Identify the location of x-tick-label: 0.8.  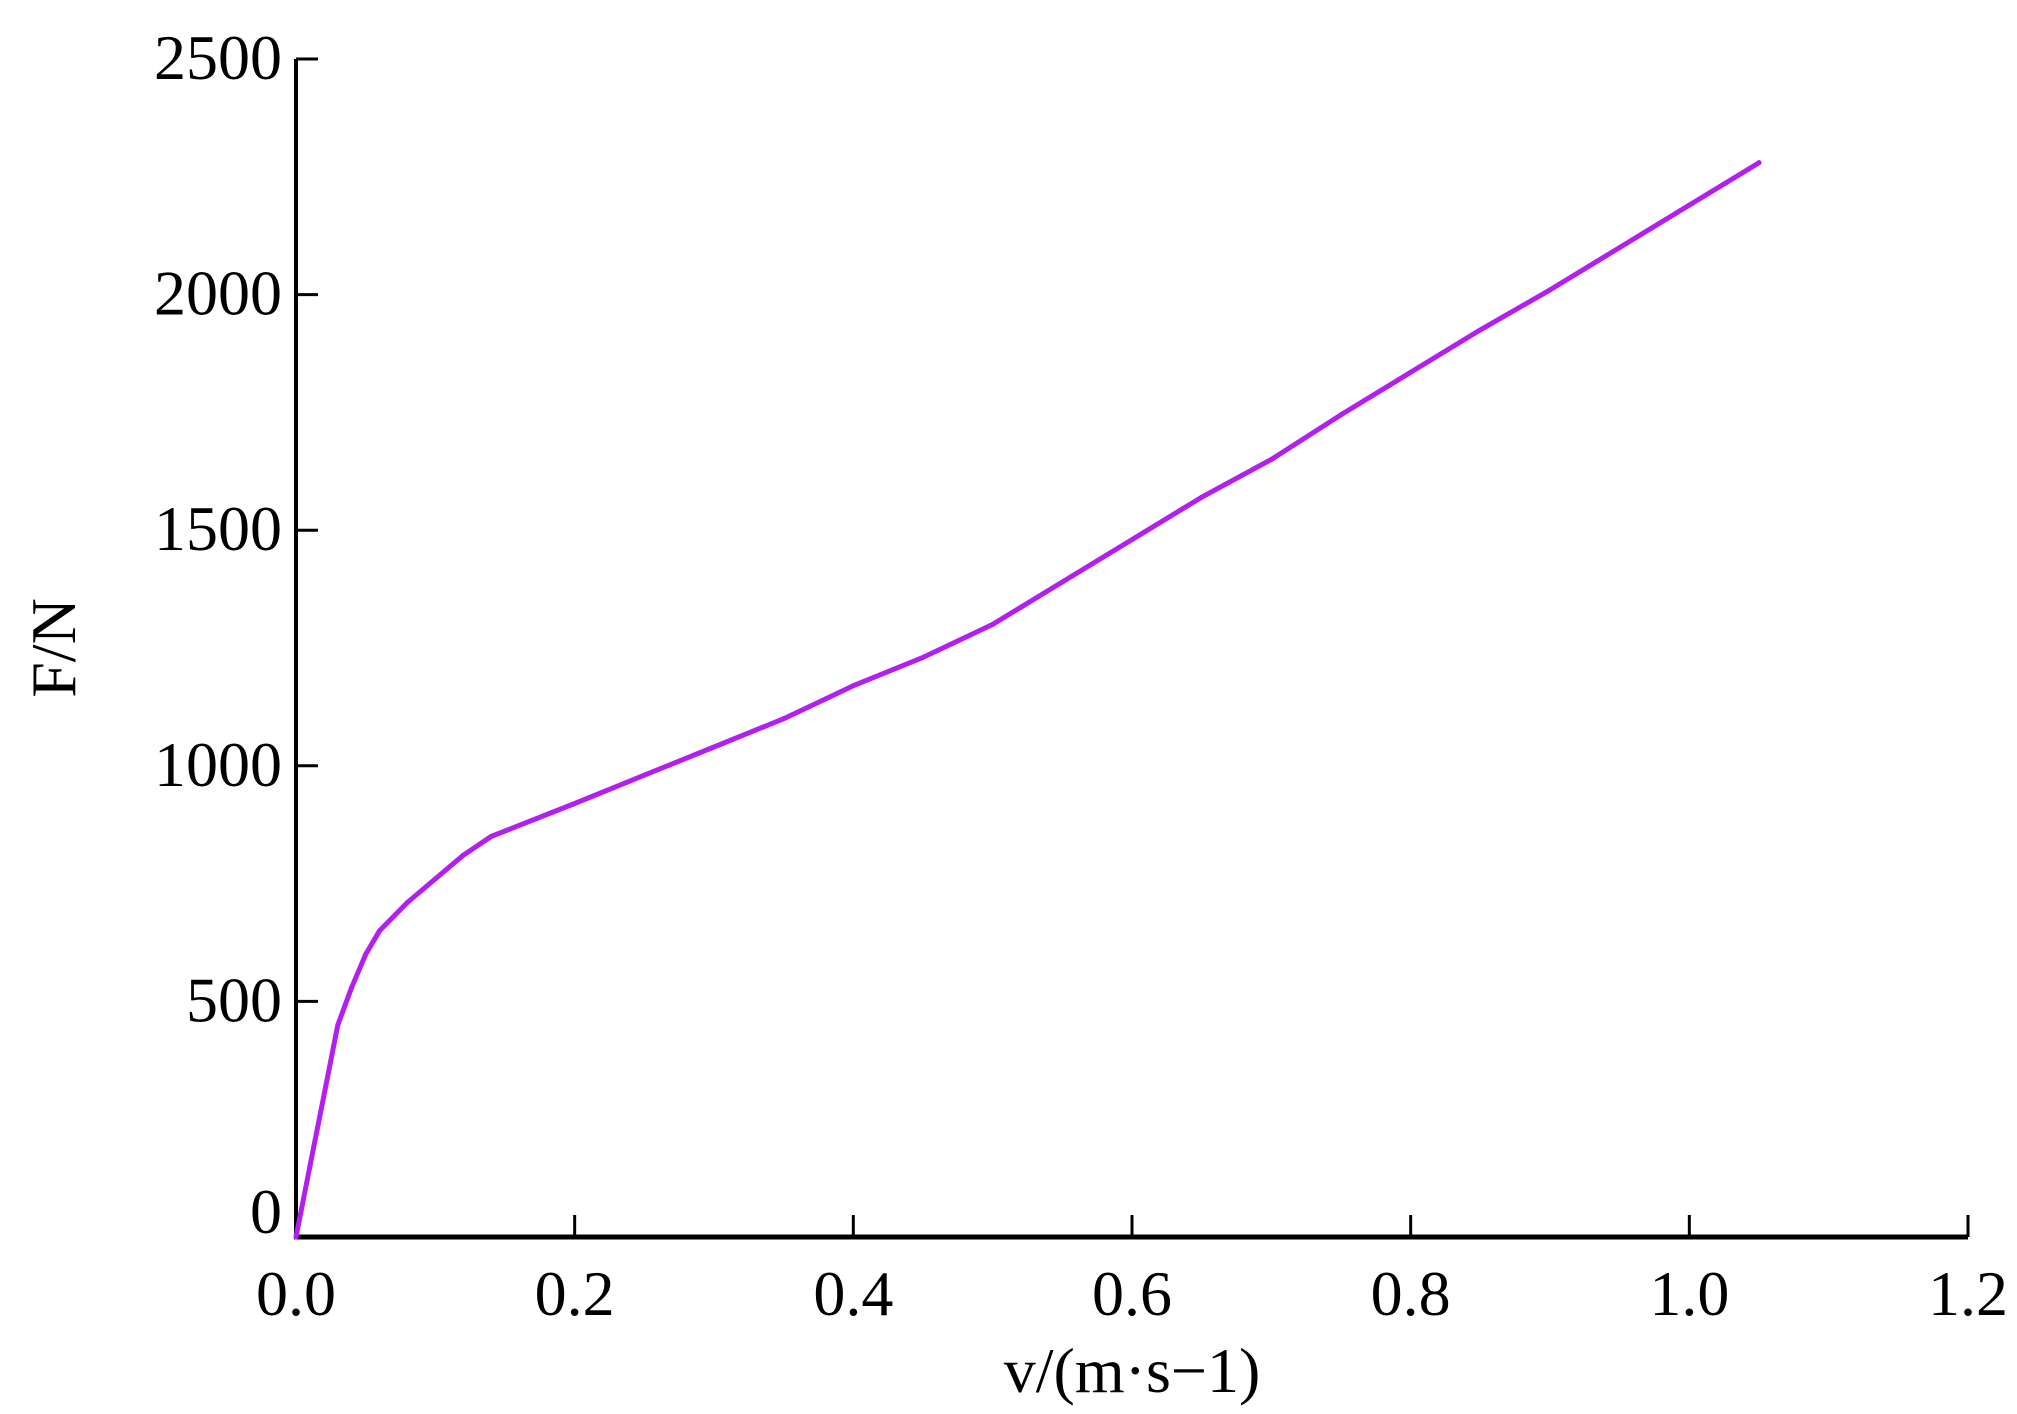
(1411, 1293).